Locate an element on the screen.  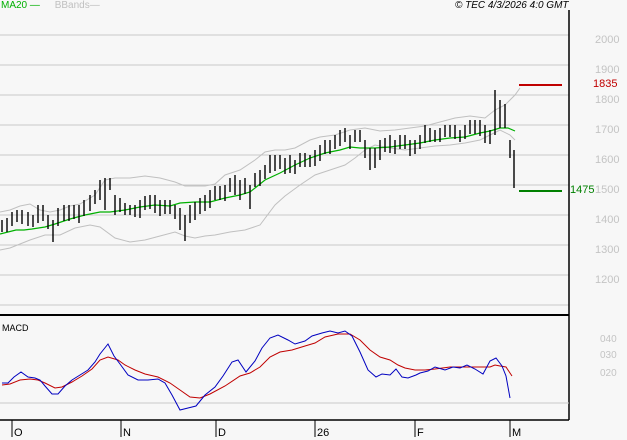
macd-label-030: 030 is located at coordinates (608, 355).